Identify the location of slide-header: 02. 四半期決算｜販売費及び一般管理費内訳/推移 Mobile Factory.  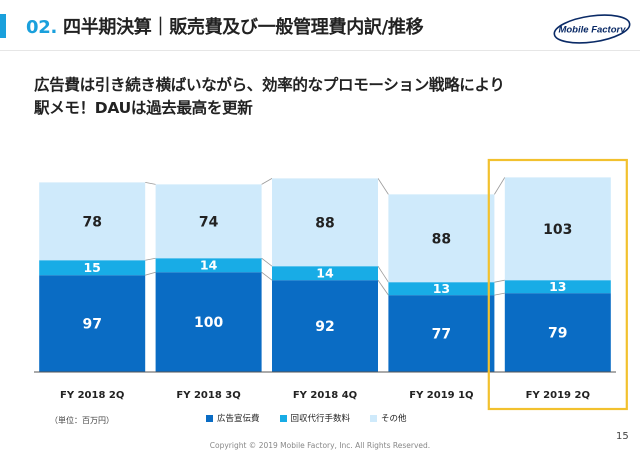
(320, 23).